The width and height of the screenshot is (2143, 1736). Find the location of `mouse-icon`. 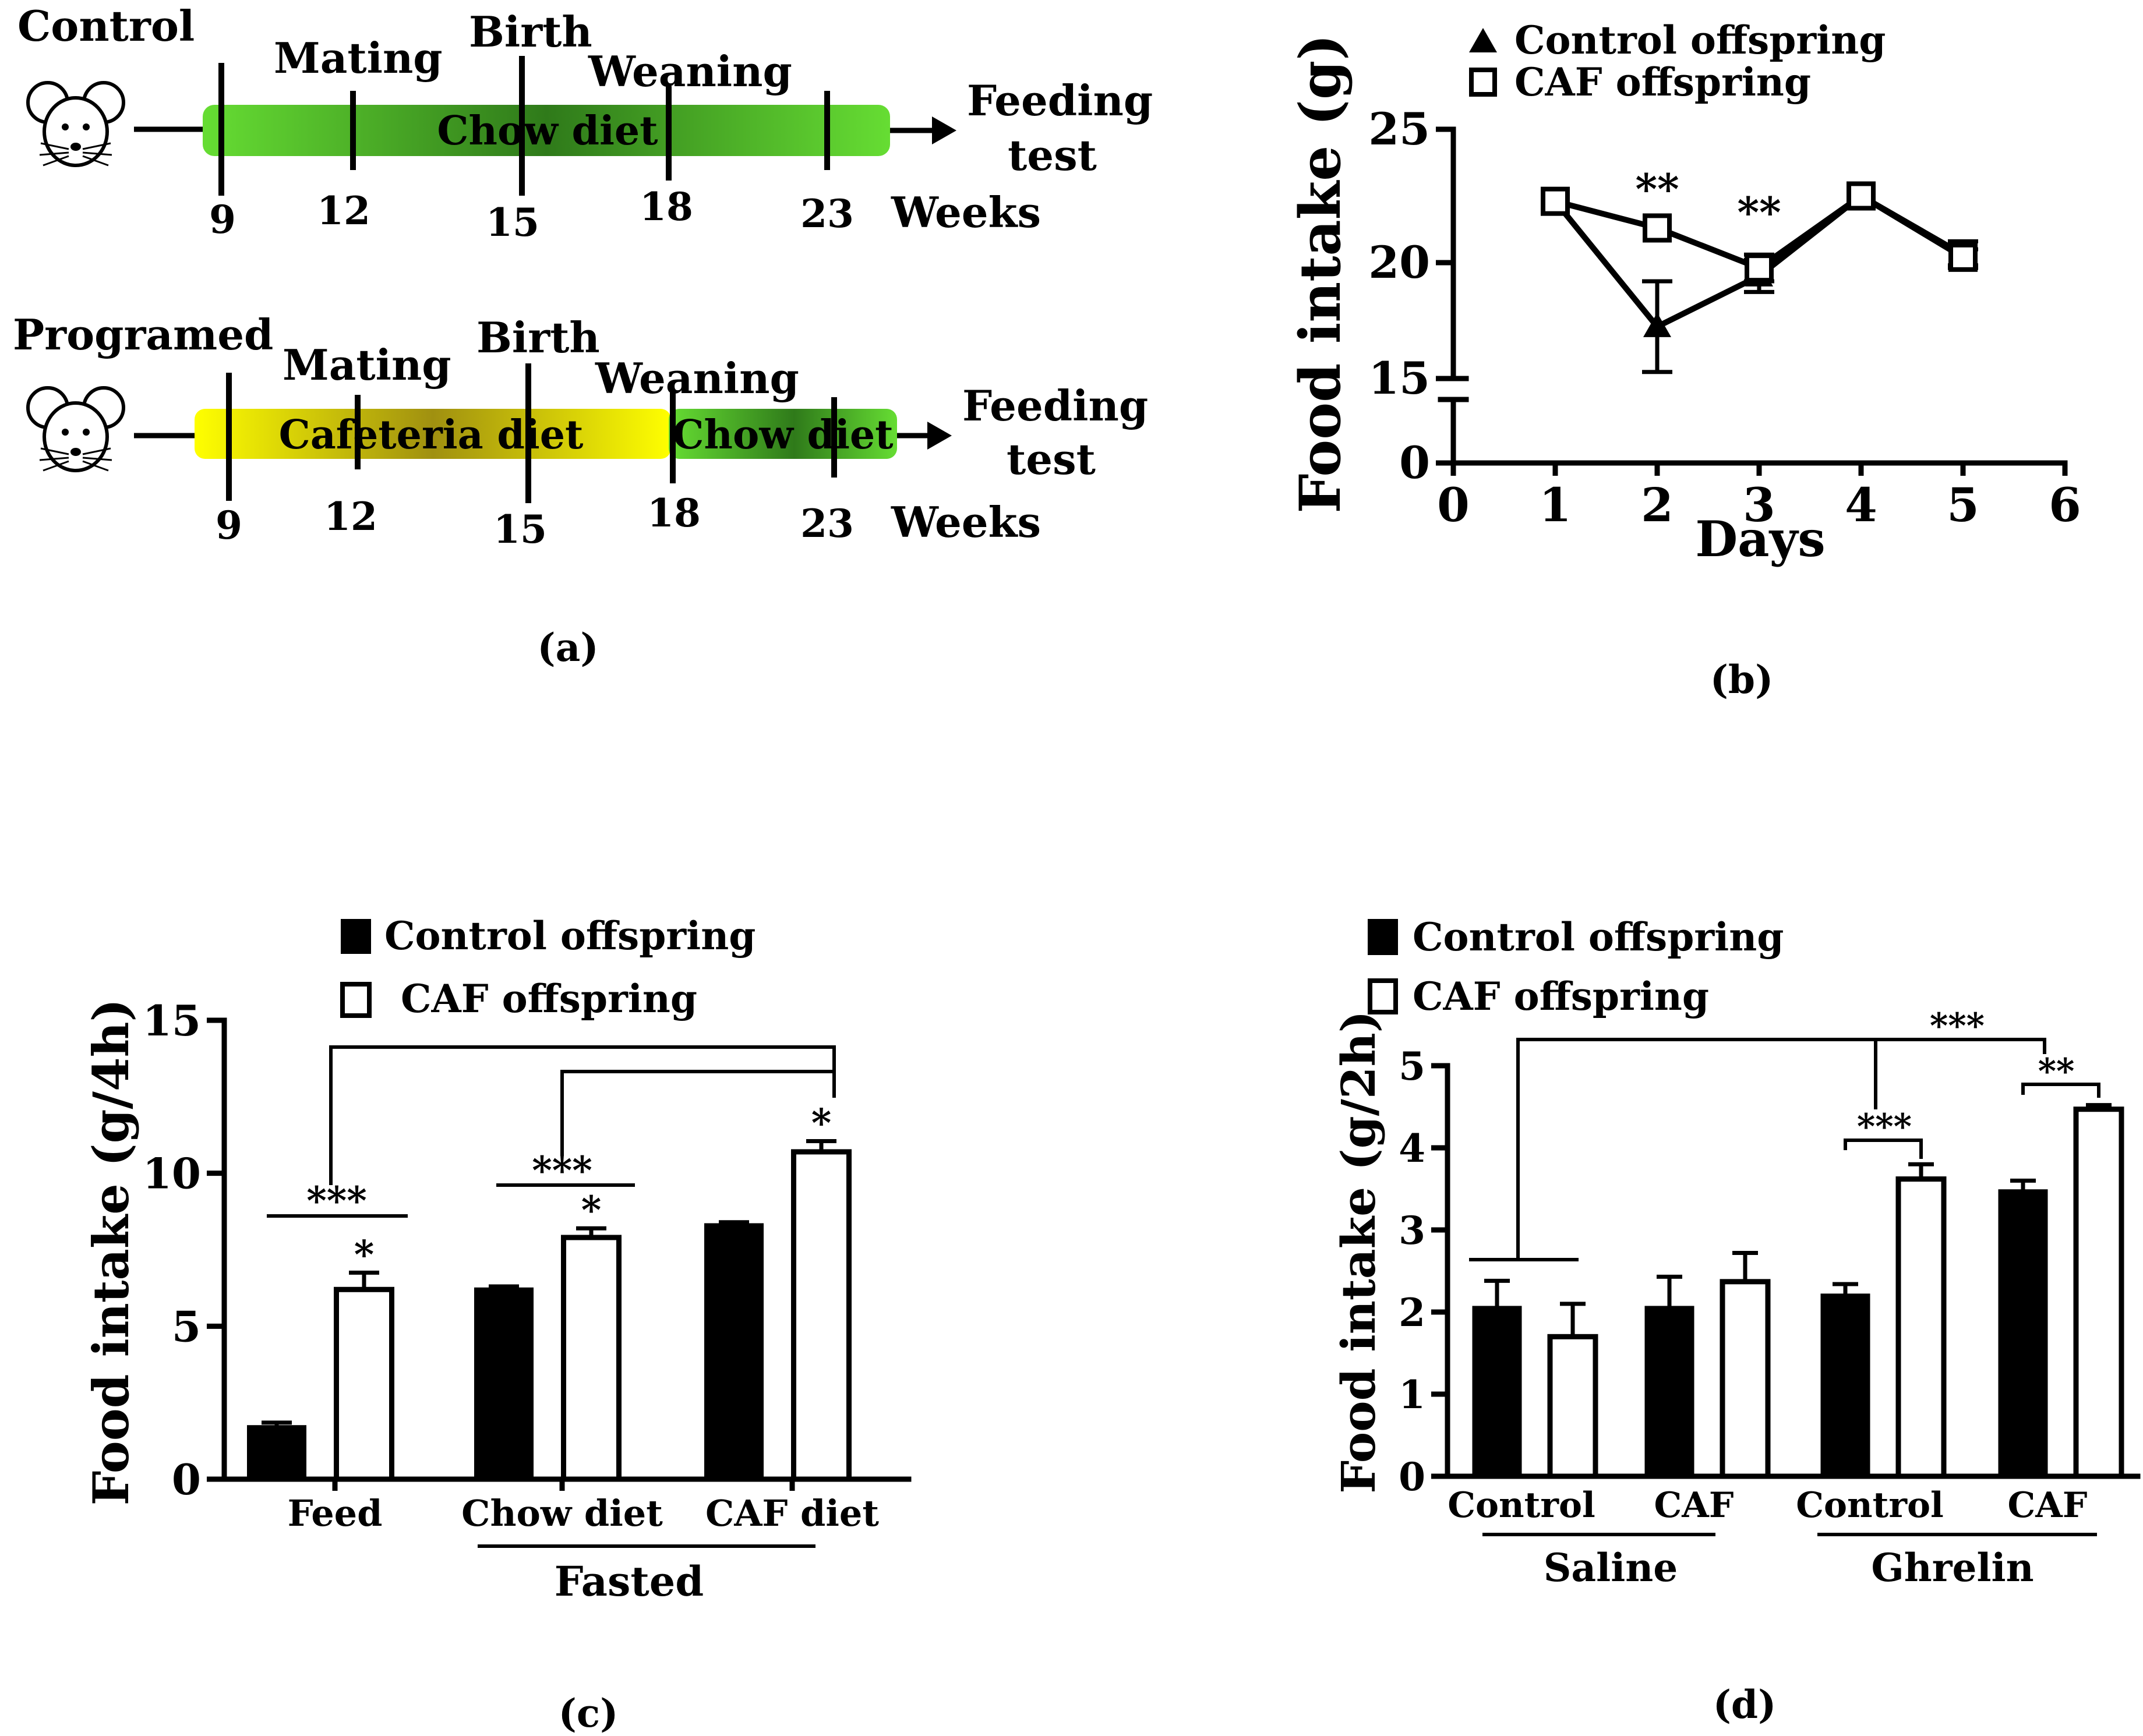

mouse-icon is located at coordinates (76, 430).